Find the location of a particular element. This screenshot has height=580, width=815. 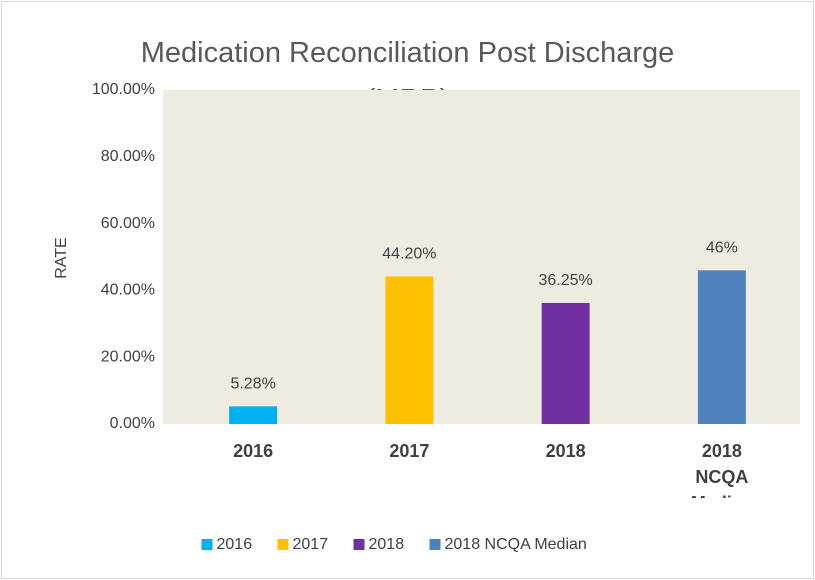

x-tick-label: 2018 is located at coordinates (565, 451).